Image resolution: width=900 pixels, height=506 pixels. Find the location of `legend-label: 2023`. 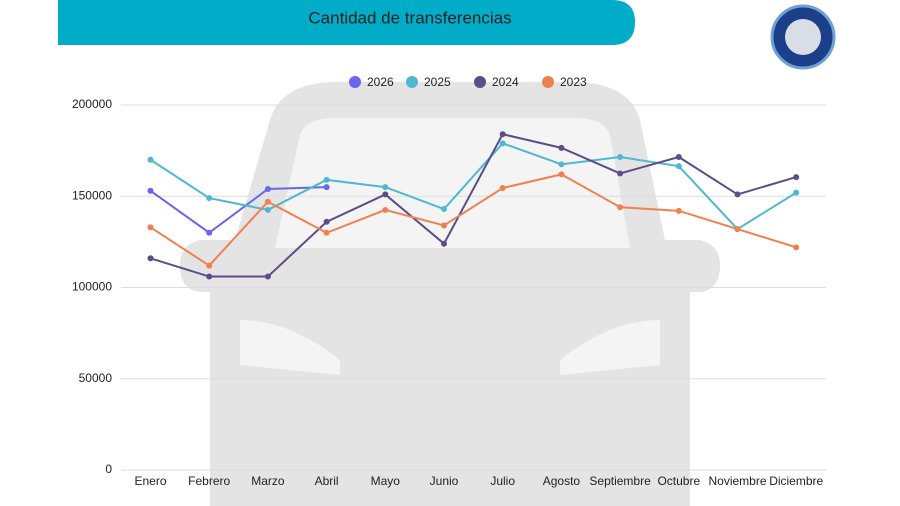

legend-label: 2023 is located at coordinates (573, 82).